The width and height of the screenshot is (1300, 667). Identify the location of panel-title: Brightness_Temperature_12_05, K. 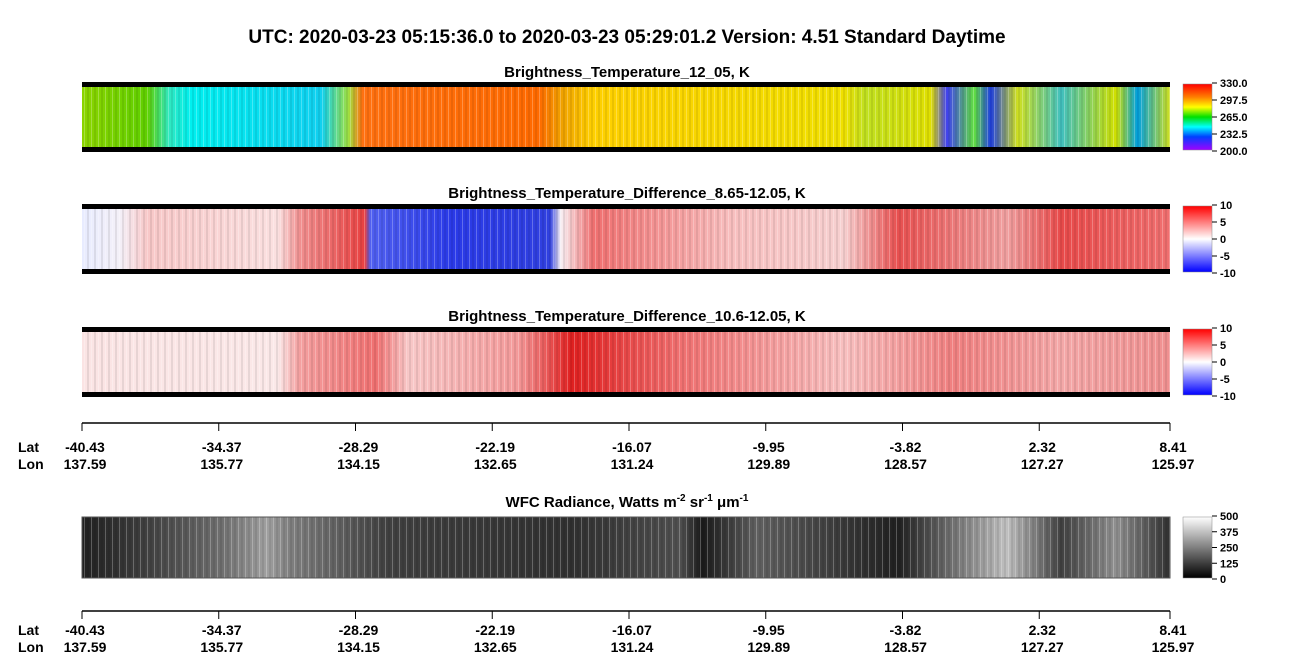
(627, 72).